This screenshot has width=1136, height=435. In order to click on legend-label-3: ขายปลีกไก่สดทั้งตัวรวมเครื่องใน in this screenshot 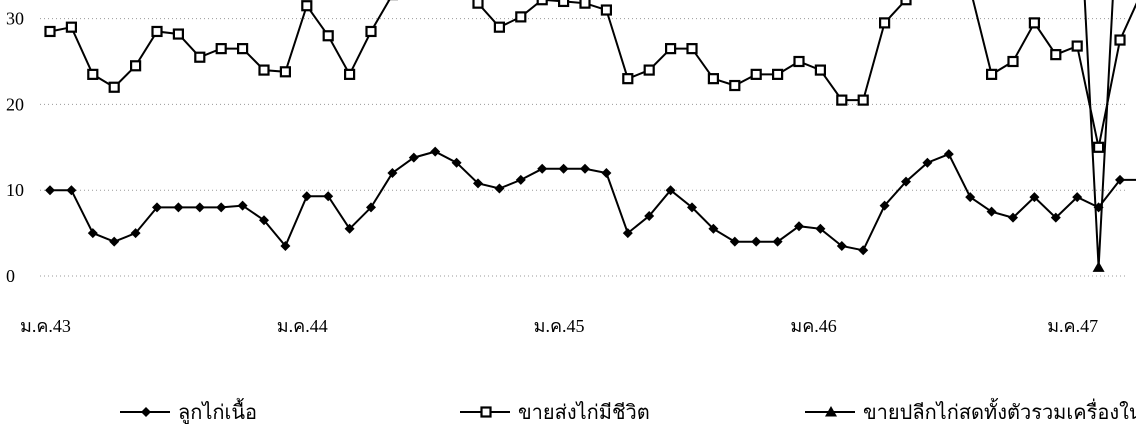, I will do `click(999, 411)`.